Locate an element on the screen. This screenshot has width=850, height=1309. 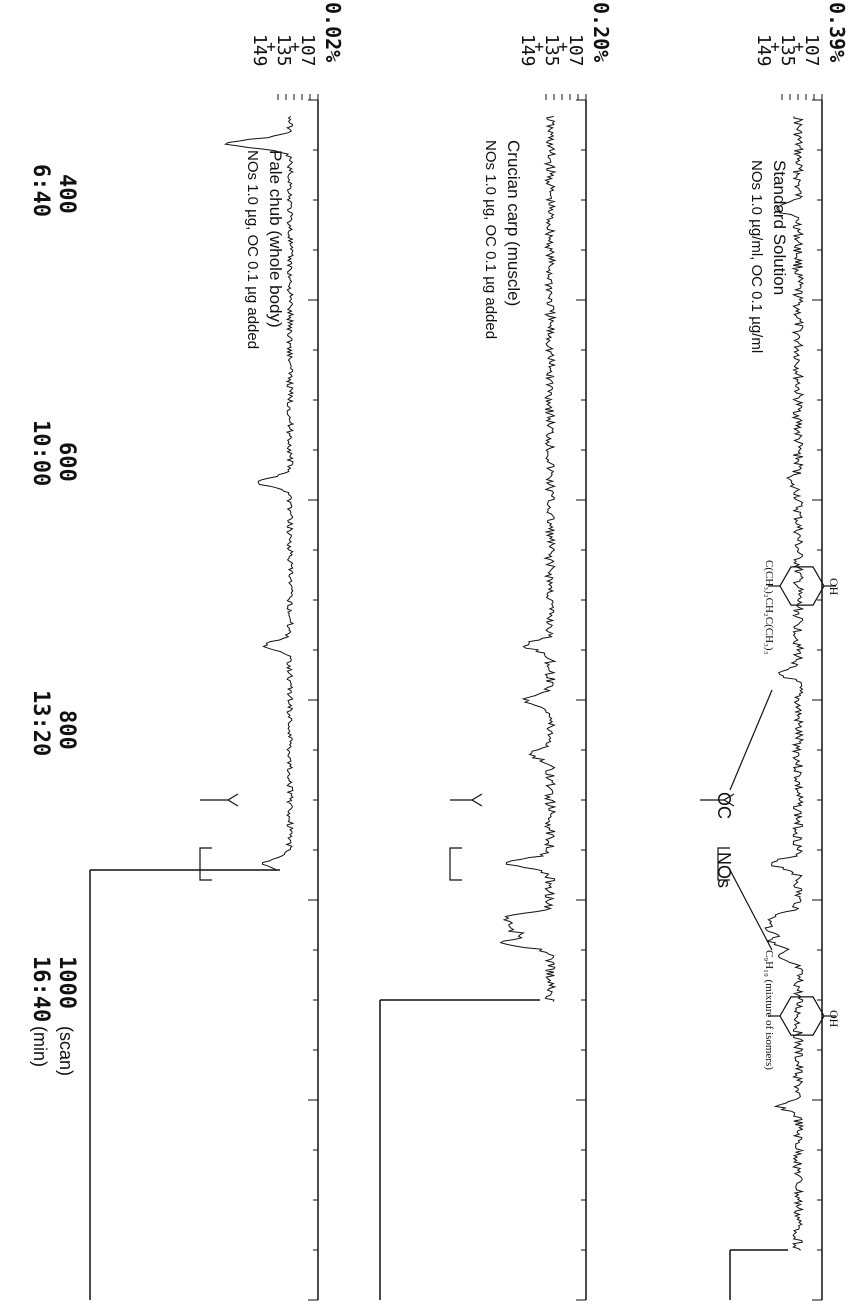
nos-structure-arrow is located at coordinates (751, 910).